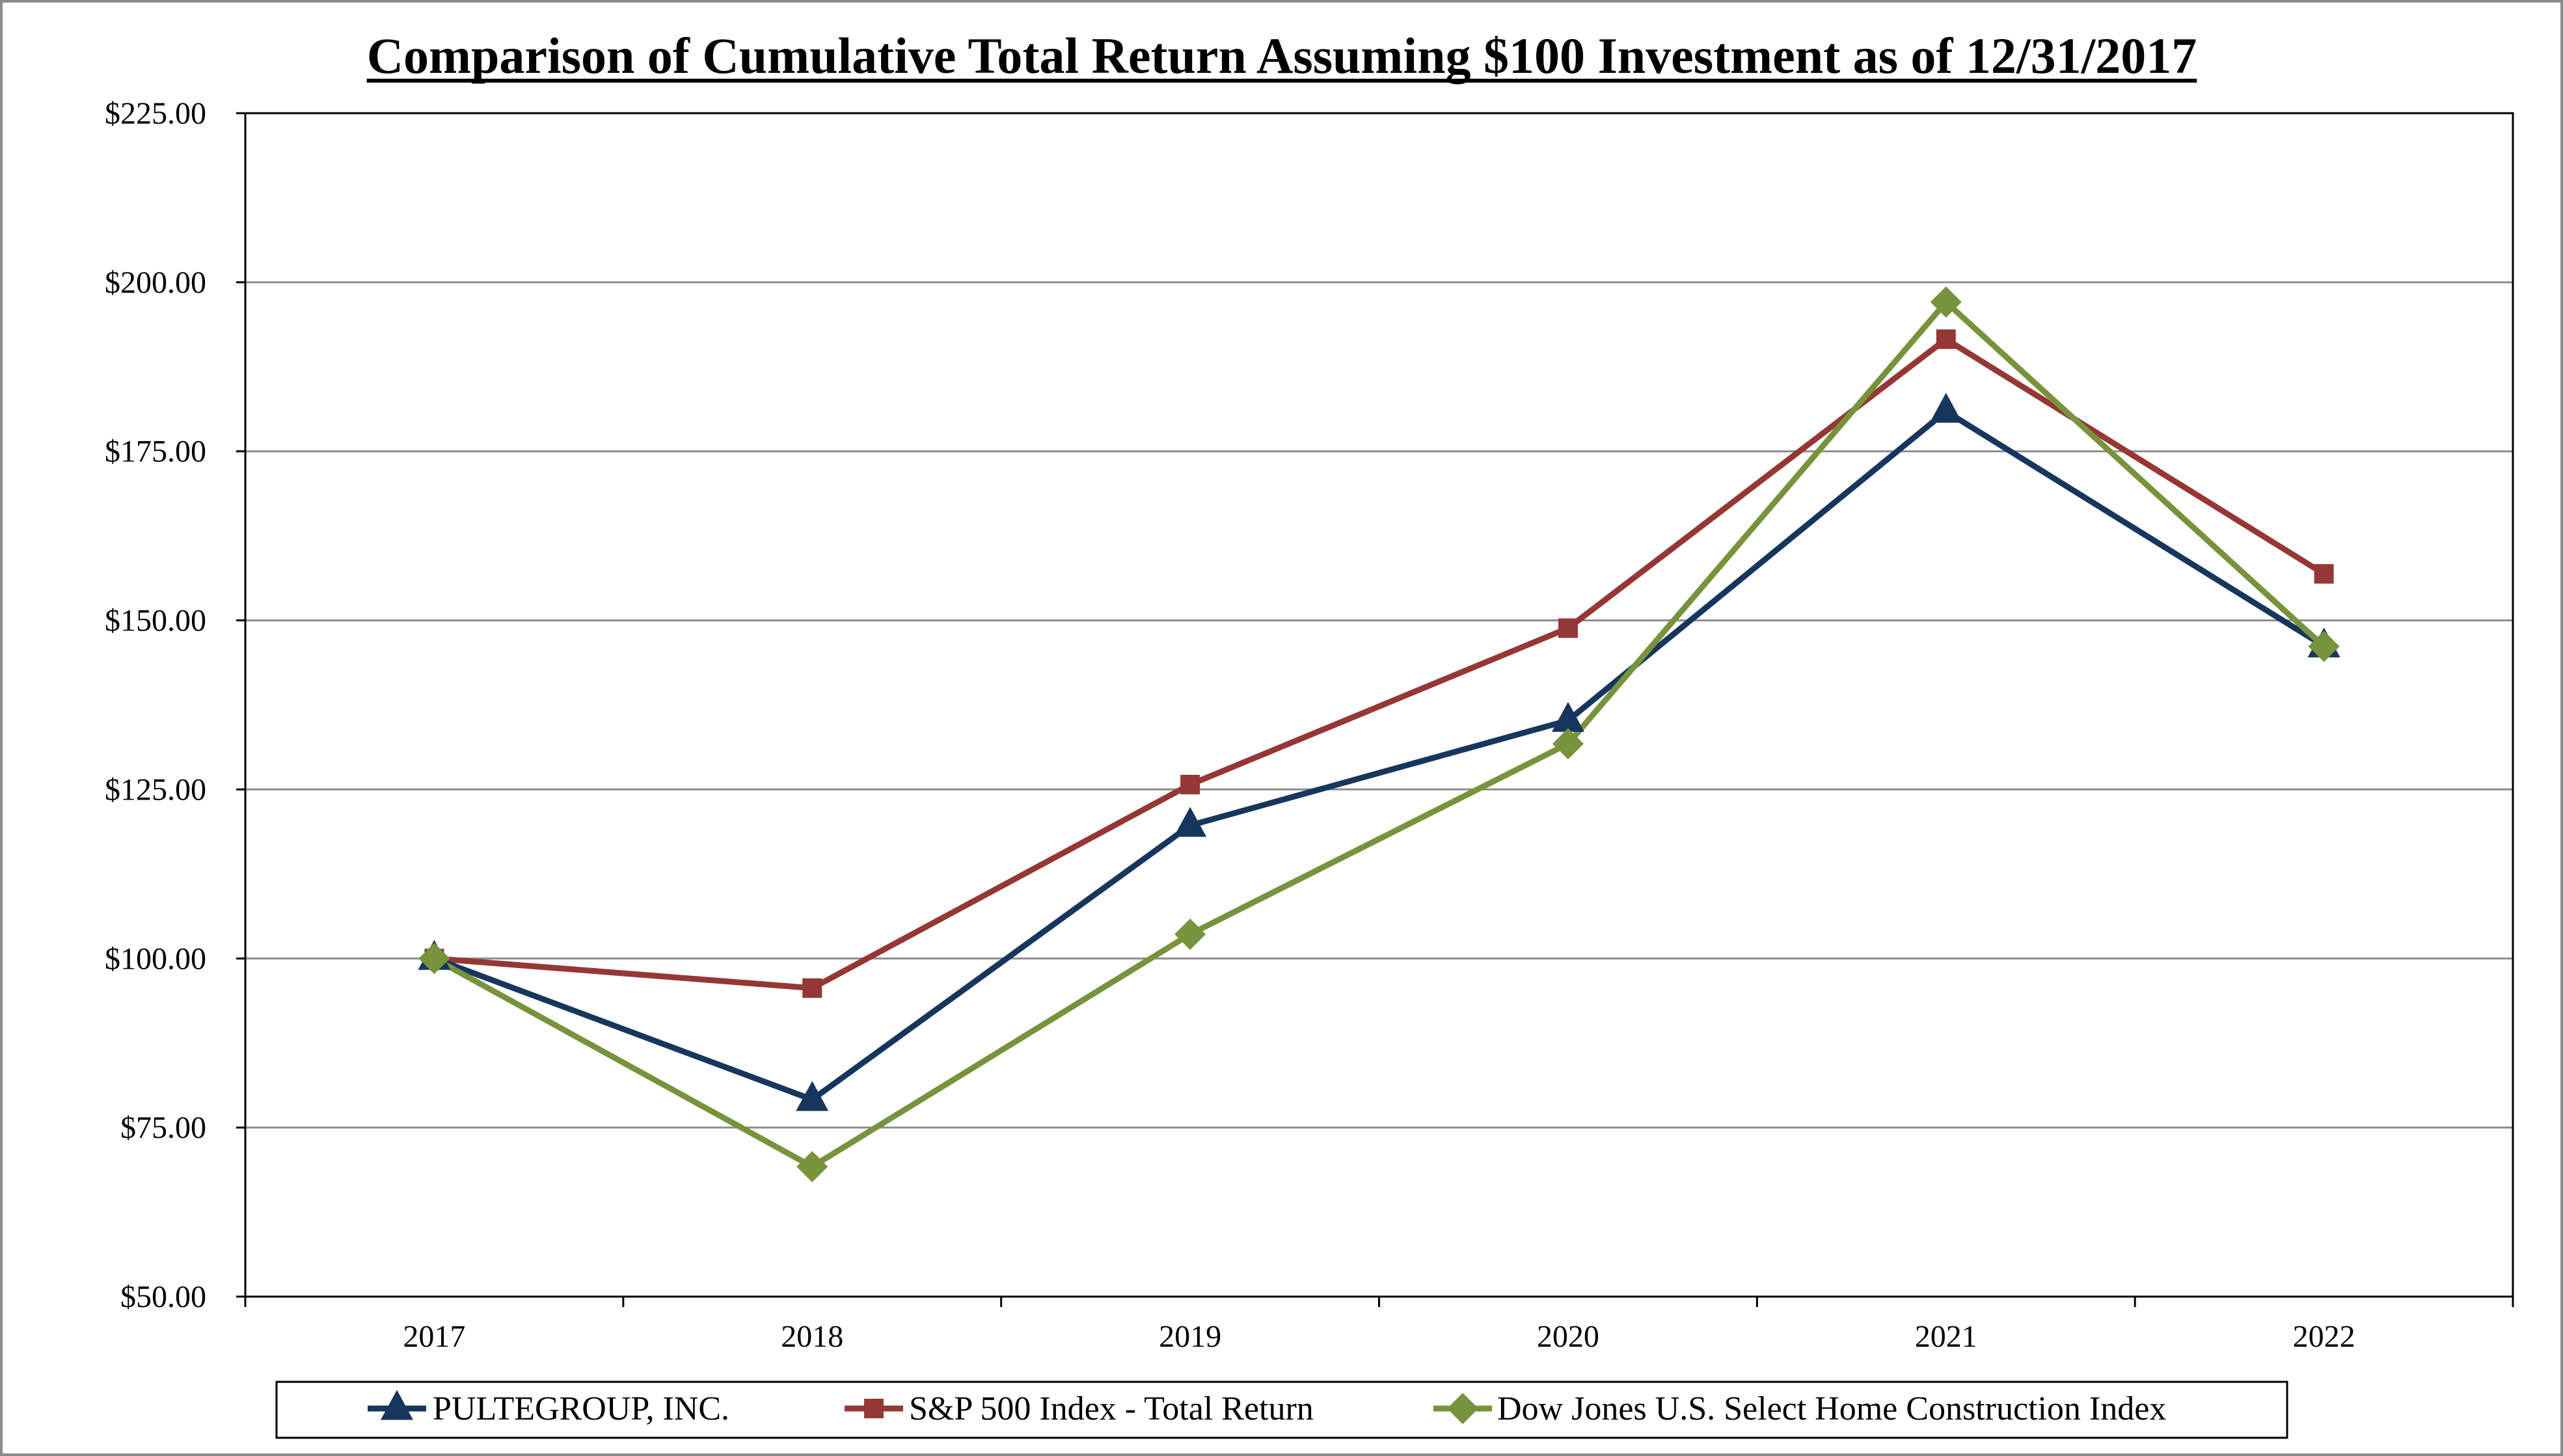 This screenshot has width=2563, height=1456. What do you see at coordinates (2324, 1336) in the screenshot?
I see `x-tick-label: 2022` at bounding box center [2324, 1336].